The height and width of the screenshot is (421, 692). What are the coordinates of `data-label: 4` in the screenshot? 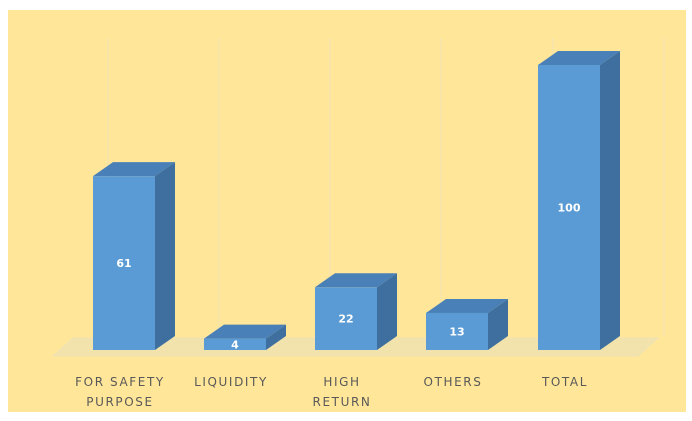 It's located at (235, 344).